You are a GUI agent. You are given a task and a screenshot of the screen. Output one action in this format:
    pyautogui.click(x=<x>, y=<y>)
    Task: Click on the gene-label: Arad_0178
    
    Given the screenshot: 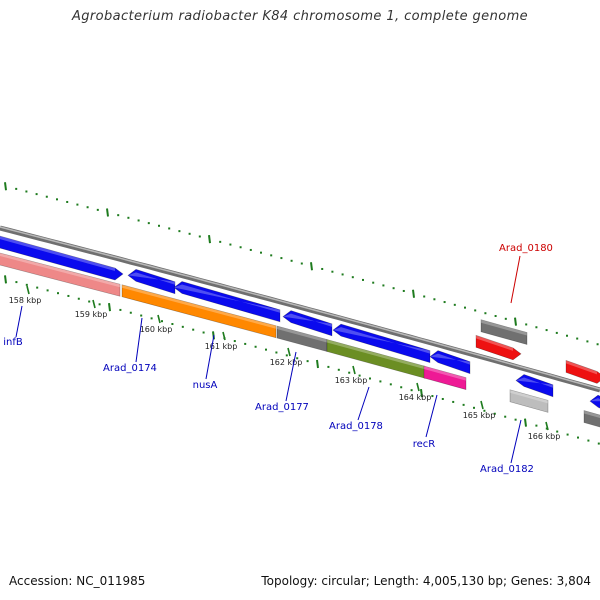 What is the action you would take?
    pyautogui.click(x=356, y=426)
    